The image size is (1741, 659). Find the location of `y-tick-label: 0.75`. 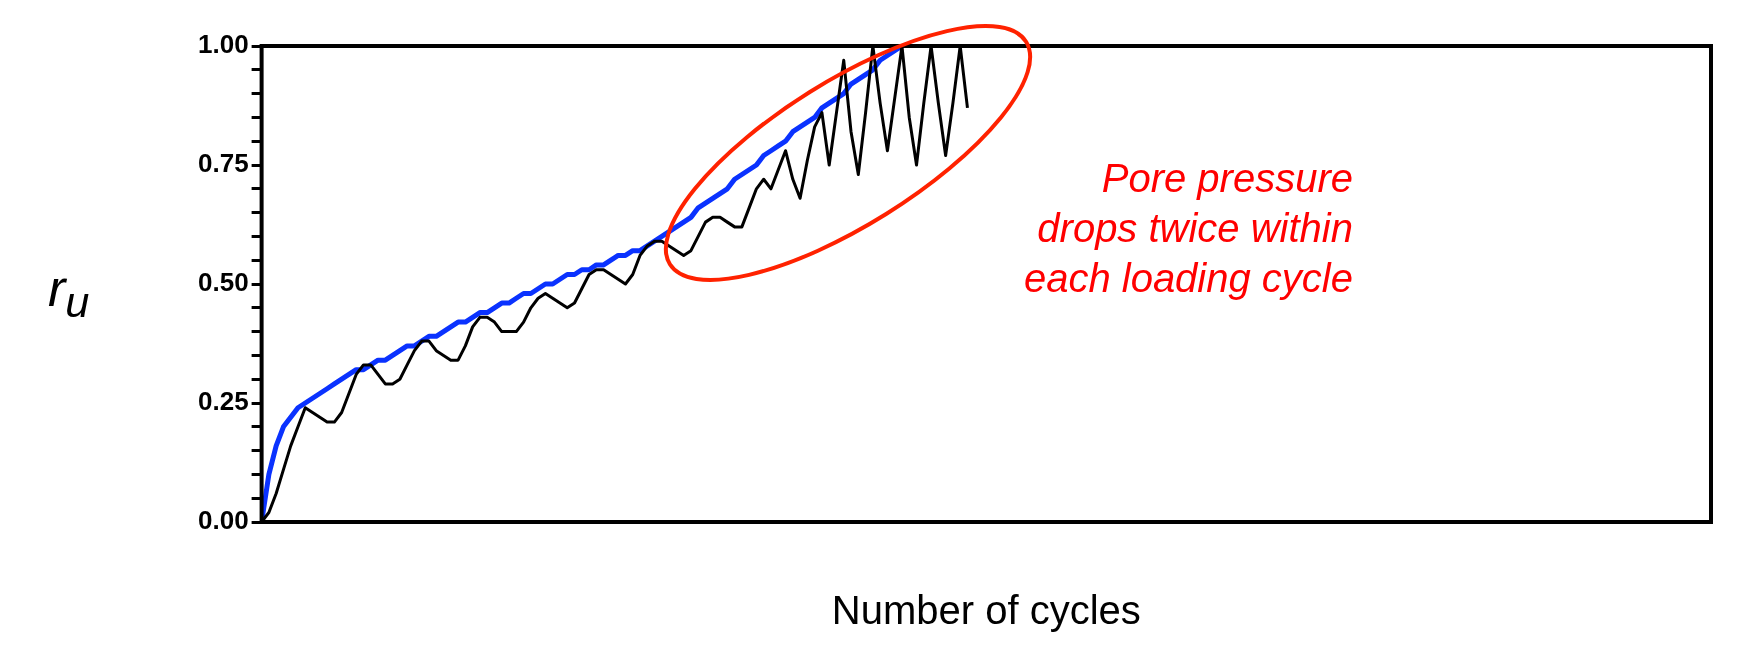

y-tick-label: 0.75 is located at coordinates (223, 163).